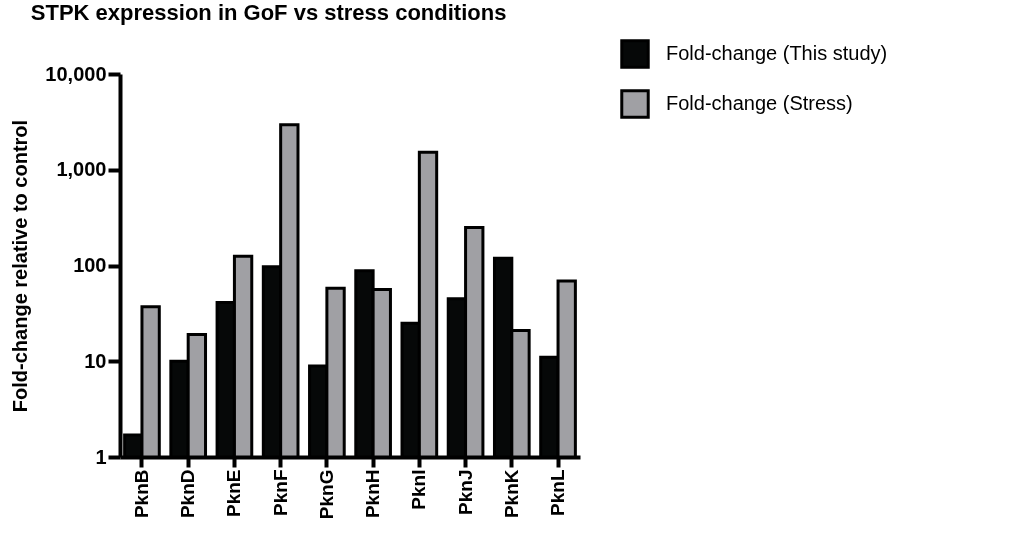 This screenshot has width=1015, height=550. What do you see at coordinates (101, 456) in the screenshot?
I see `y-tick-label: 1` at bounding box center [101, 456].